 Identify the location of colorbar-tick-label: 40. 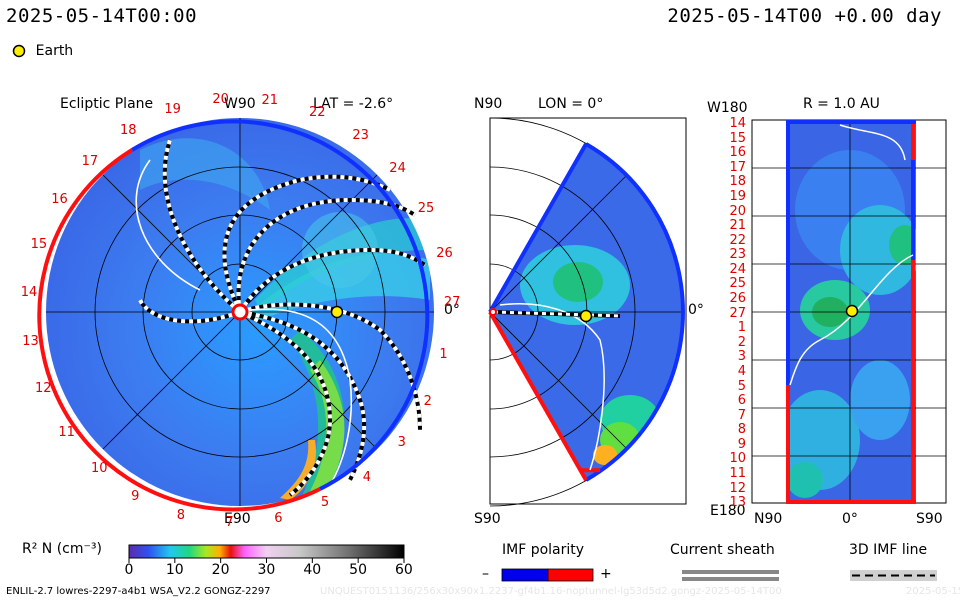
(312, 570).